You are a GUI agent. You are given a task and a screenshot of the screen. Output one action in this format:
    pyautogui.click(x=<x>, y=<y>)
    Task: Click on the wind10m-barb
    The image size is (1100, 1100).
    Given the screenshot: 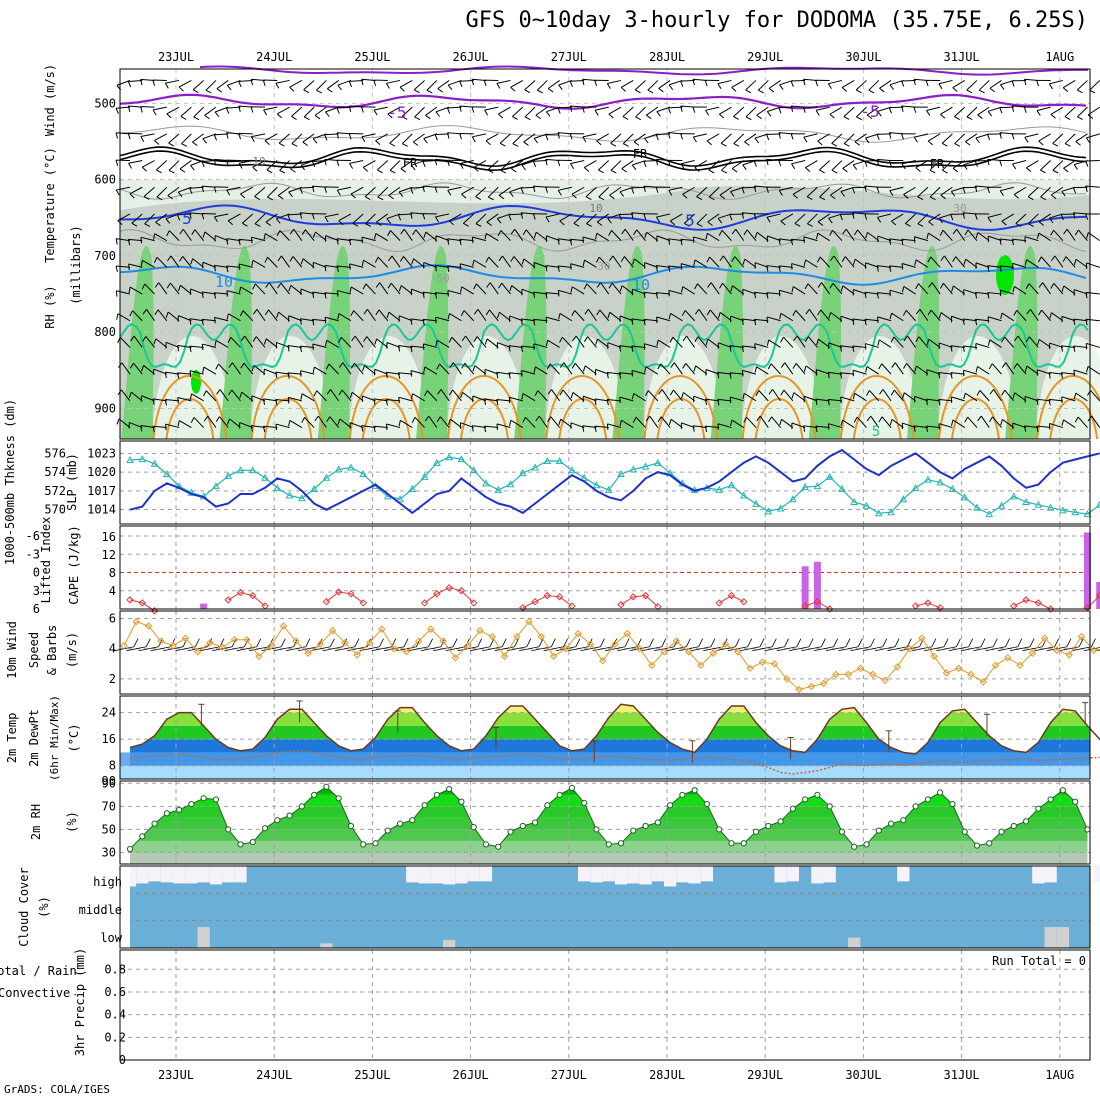 What is the action you would take?
    pyautogui.click(x=259, y=649)
    